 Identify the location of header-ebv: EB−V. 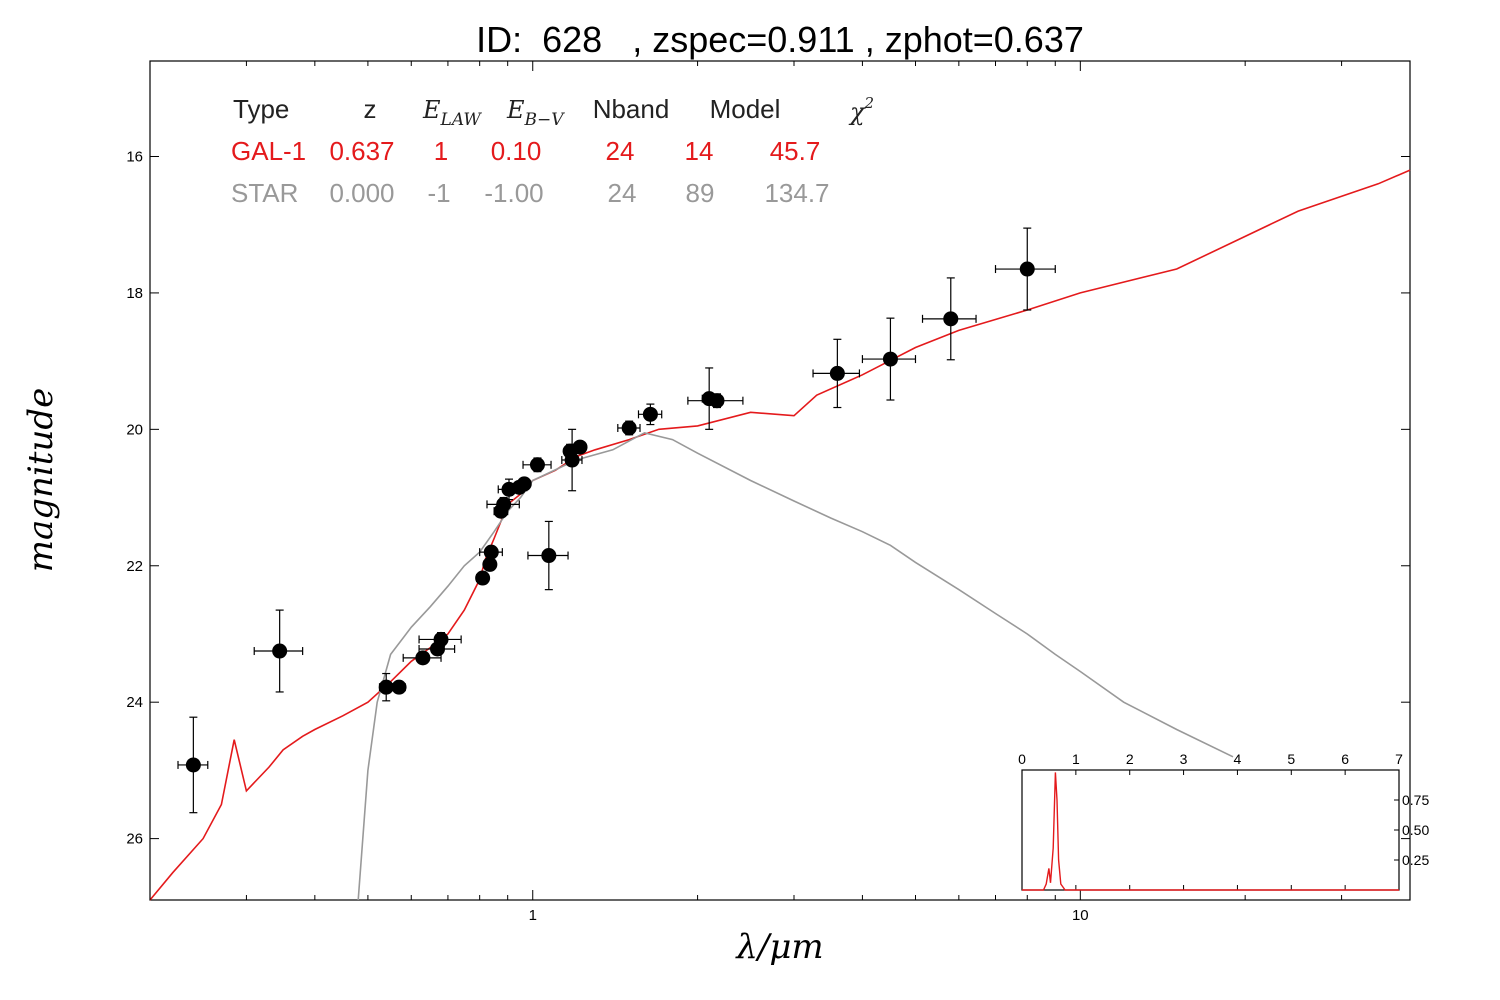
(535, 113).